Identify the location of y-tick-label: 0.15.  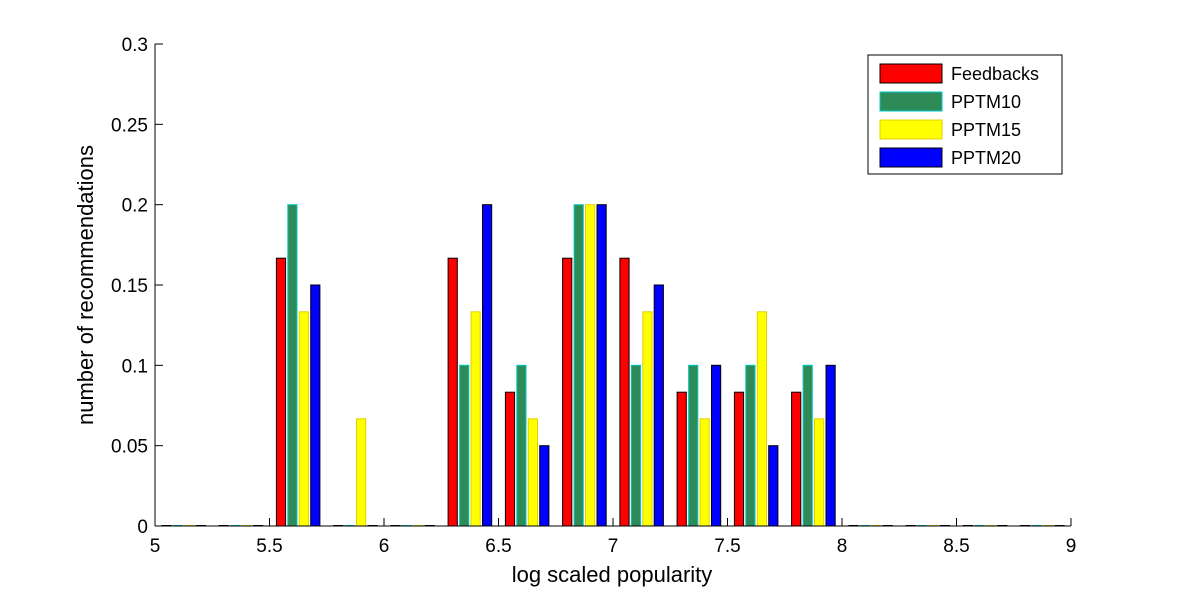
(129, 286).